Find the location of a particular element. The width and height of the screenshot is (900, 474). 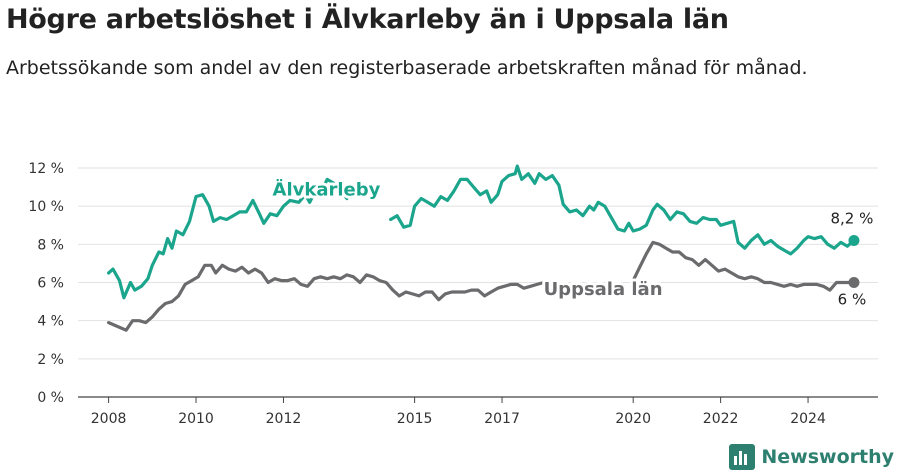

end-point-uppsala is located at coordinates (854, 282).